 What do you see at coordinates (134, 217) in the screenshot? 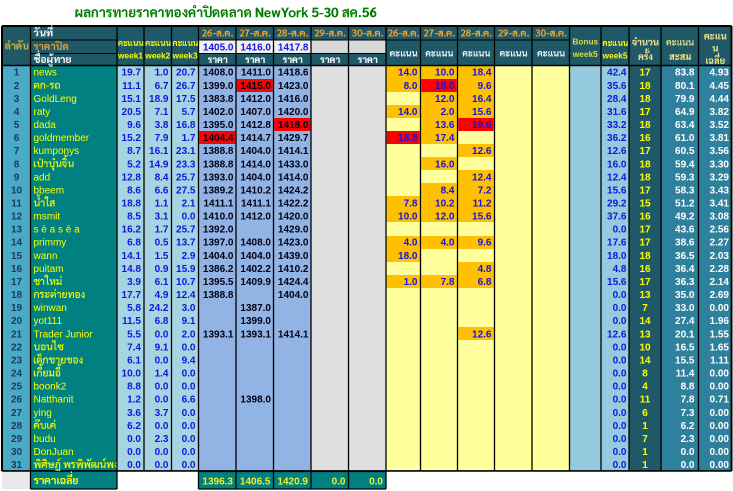
I see `svg-text: 8.5` at bounding box center [134, 217].